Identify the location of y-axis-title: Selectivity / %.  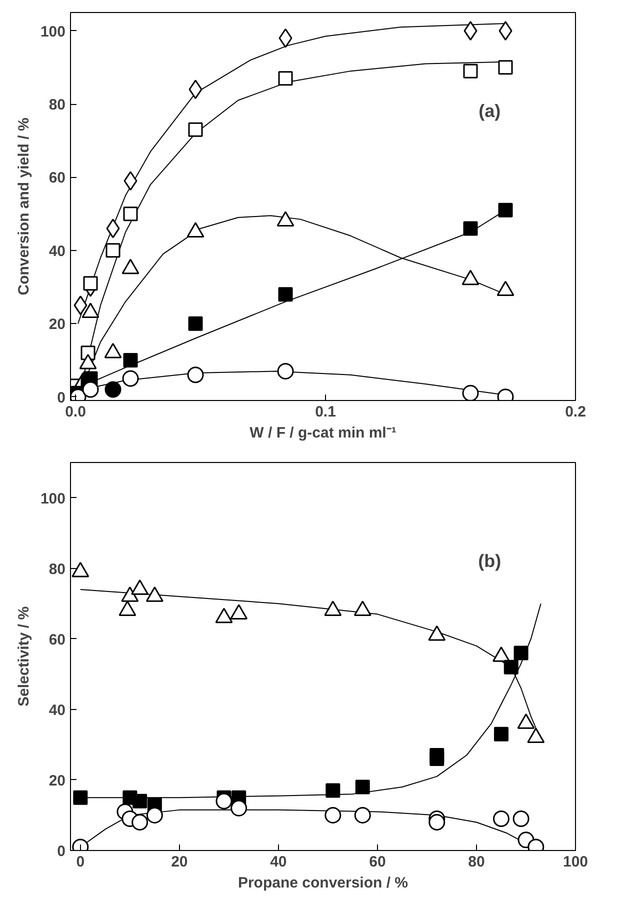
(23, 656).